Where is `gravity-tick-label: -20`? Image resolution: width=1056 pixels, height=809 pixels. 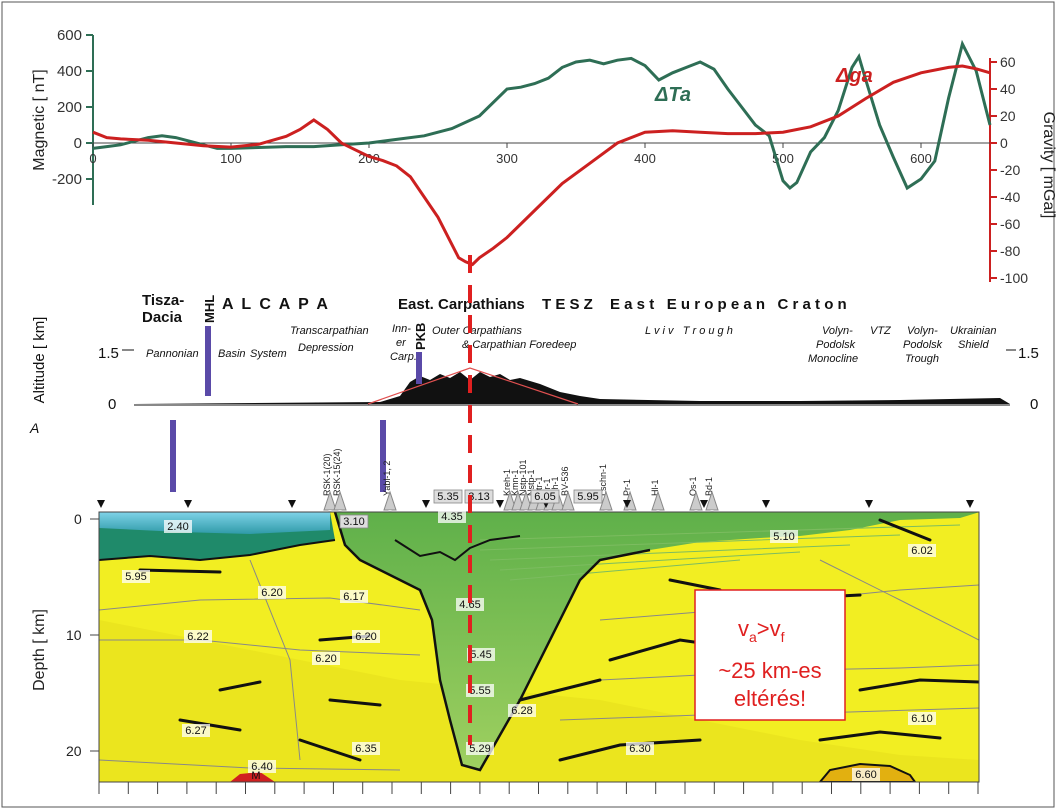 gravity-tick-label: -20 is located at coordinates (1010, 170).